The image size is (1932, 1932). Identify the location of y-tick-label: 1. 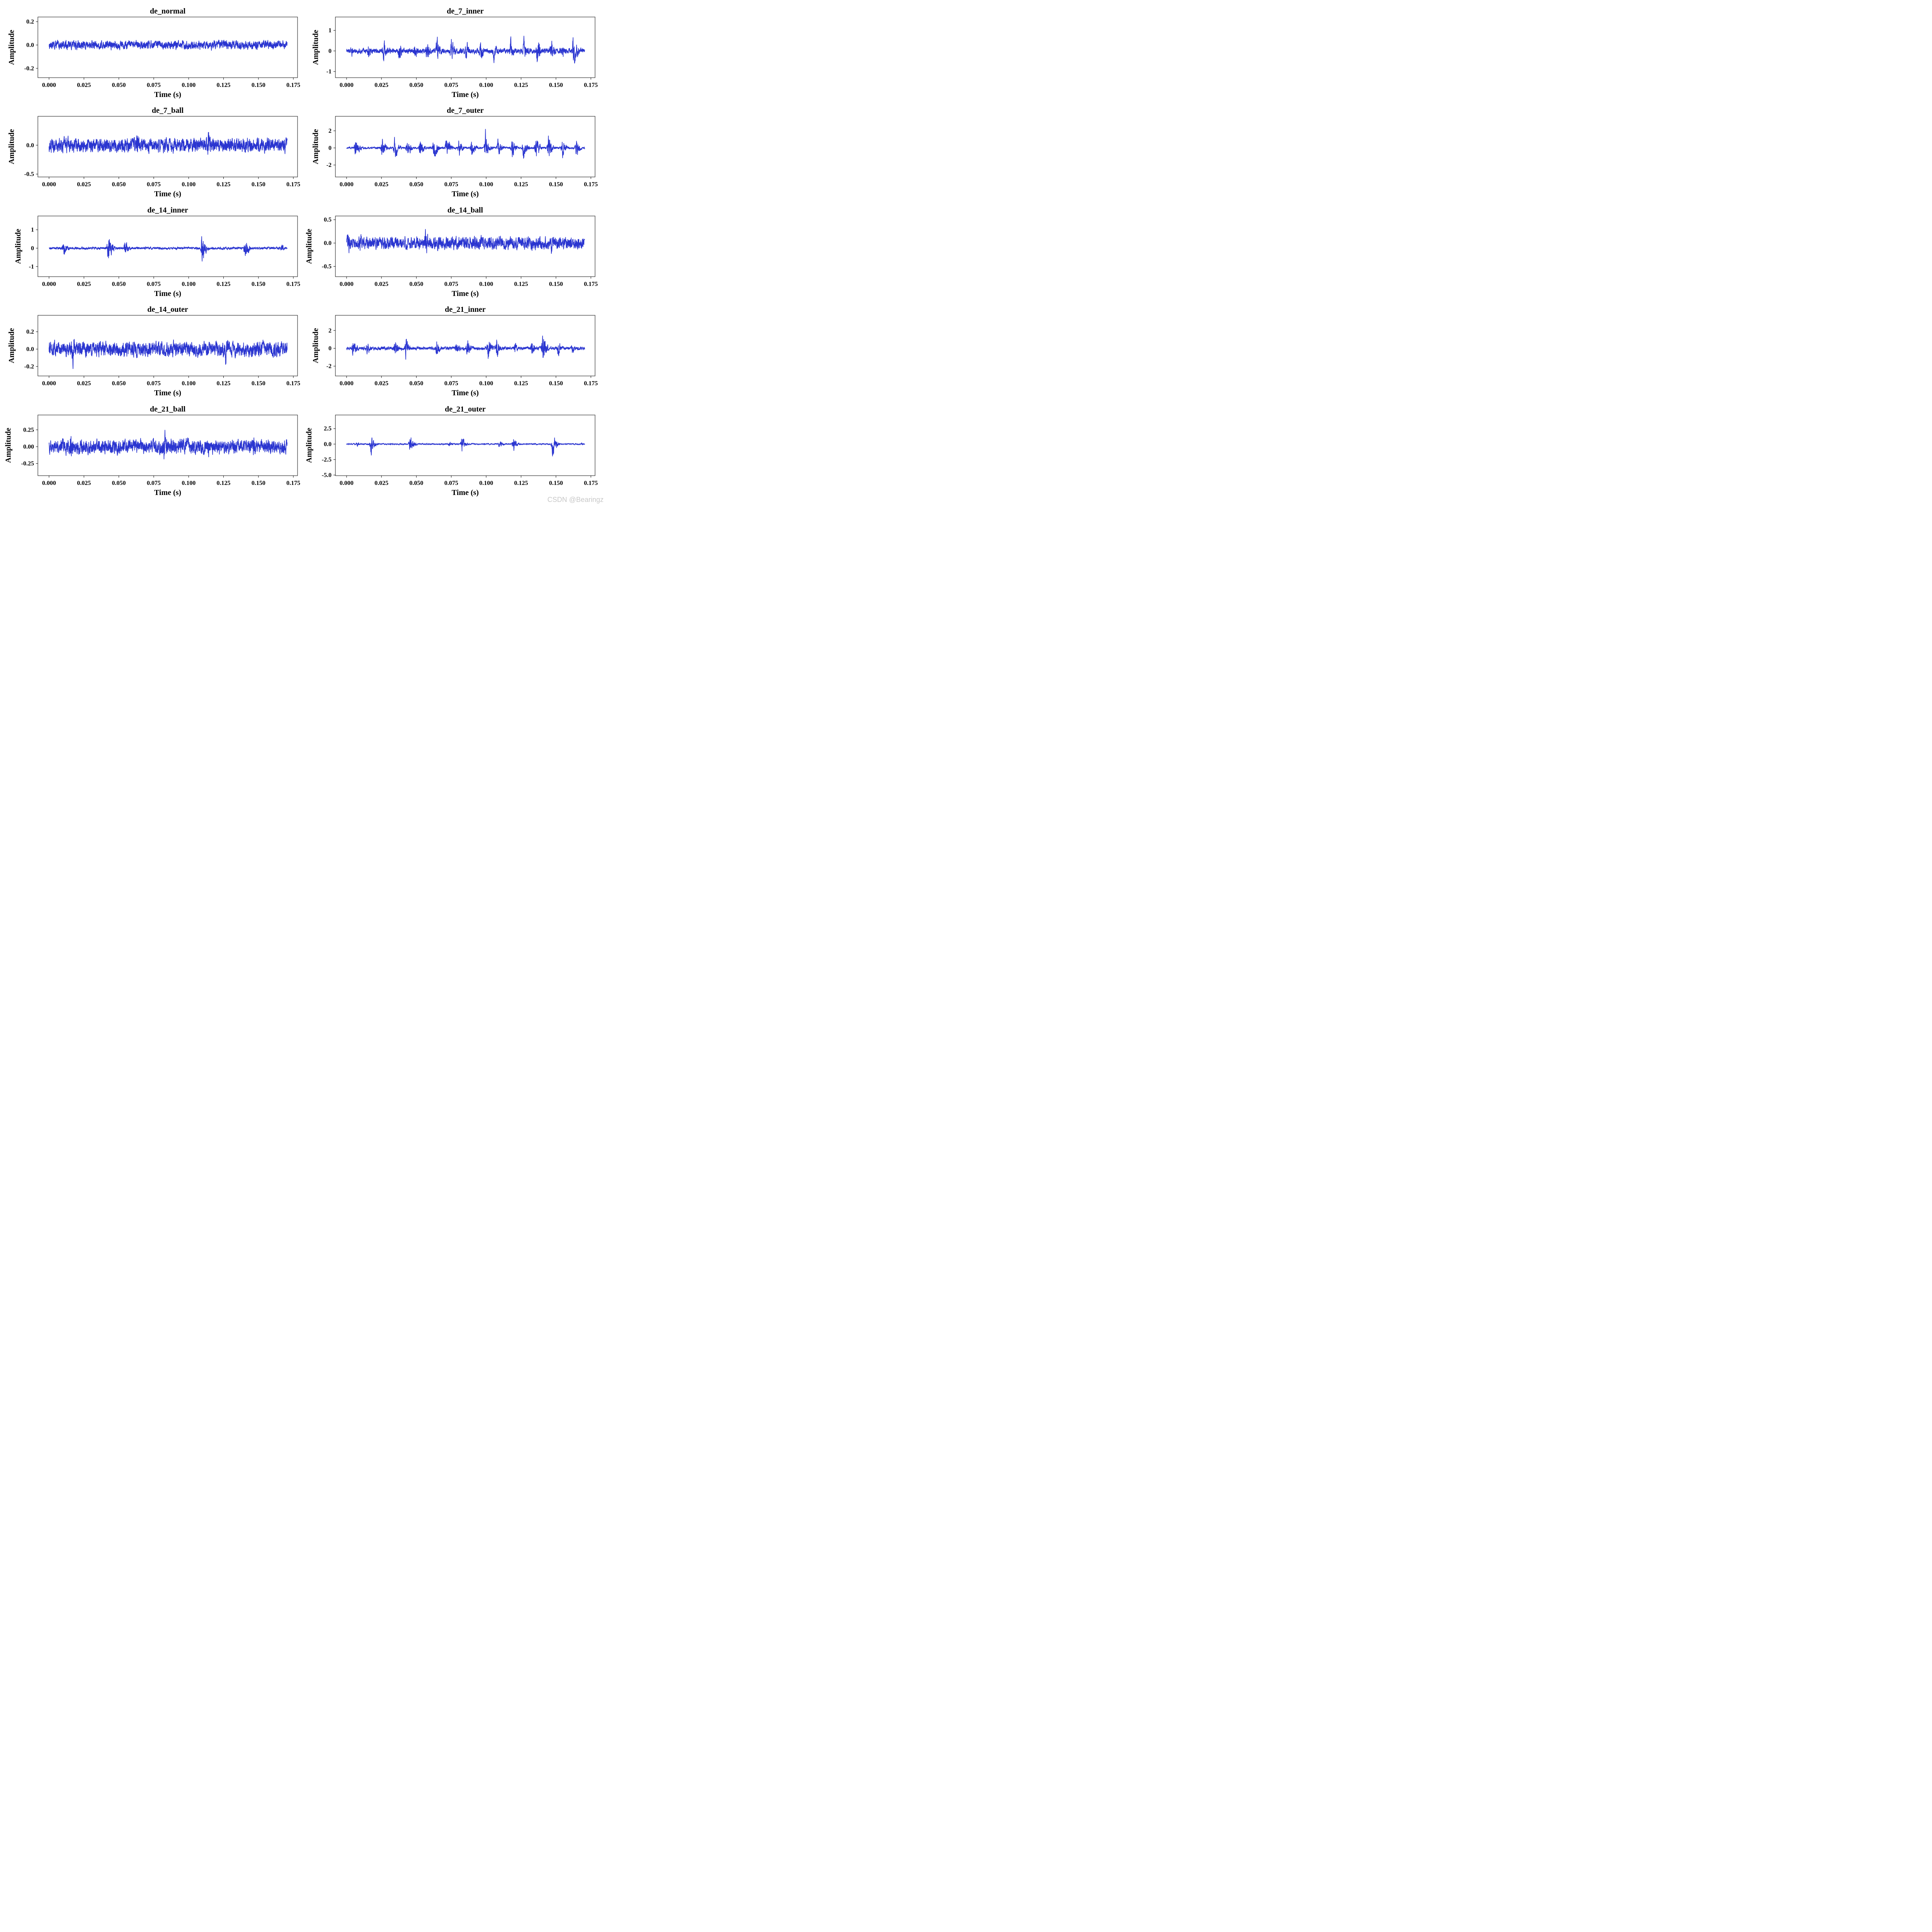
(33, 230).